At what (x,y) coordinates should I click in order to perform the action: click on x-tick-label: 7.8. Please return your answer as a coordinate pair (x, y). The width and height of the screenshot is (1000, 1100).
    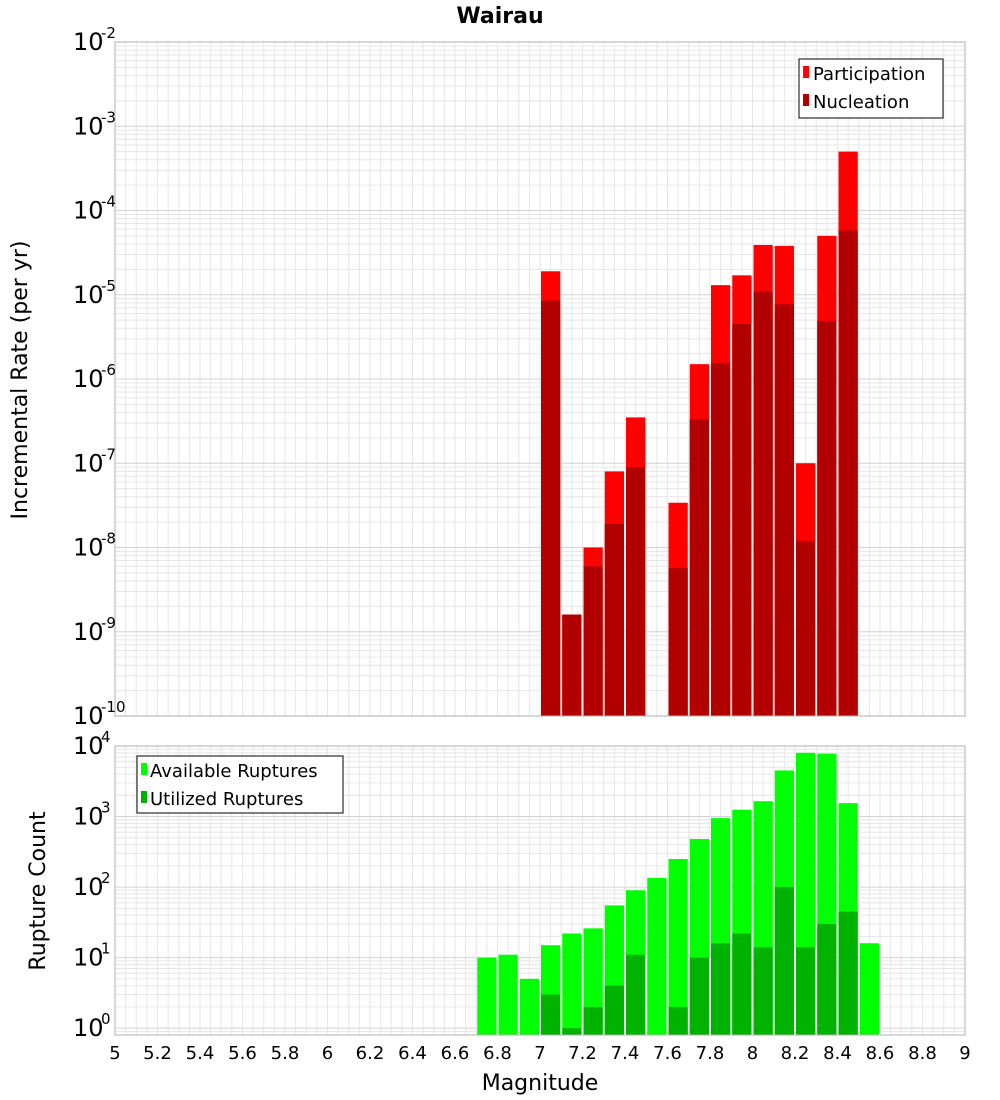
    Looking at the image, I should click on (710, 1053).